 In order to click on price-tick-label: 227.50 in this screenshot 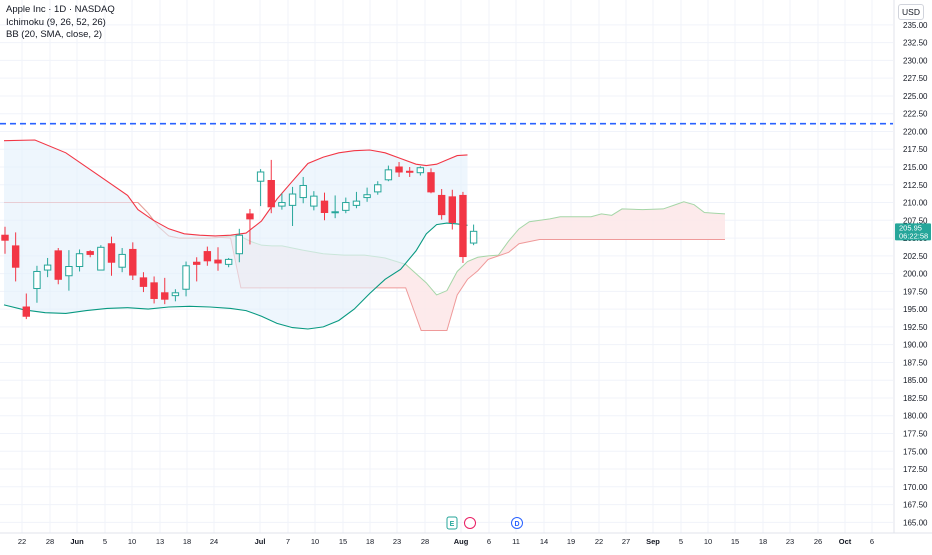, I will do `click(915, 78)`.